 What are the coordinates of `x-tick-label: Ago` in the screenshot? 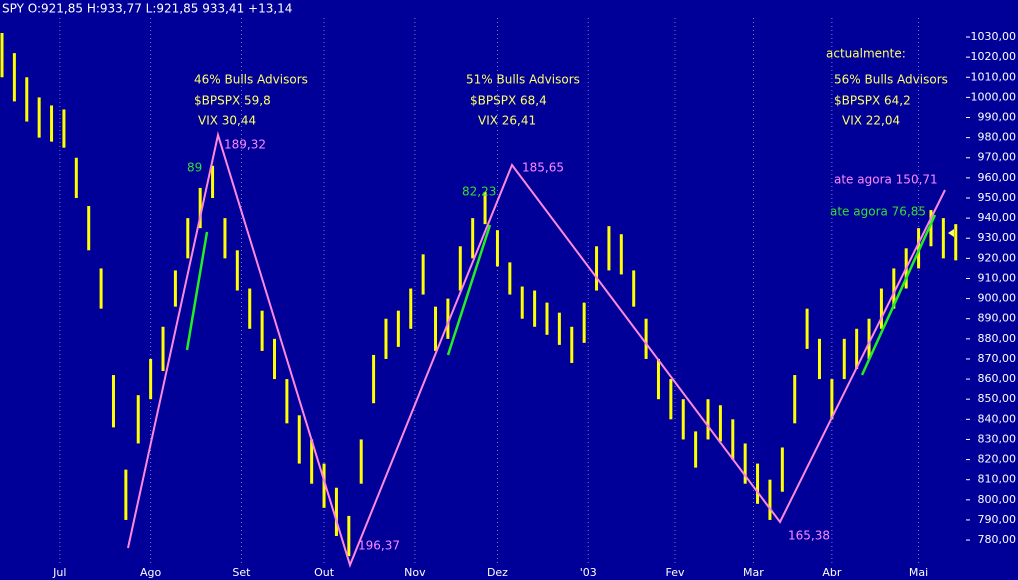 It's located at (151, 572).